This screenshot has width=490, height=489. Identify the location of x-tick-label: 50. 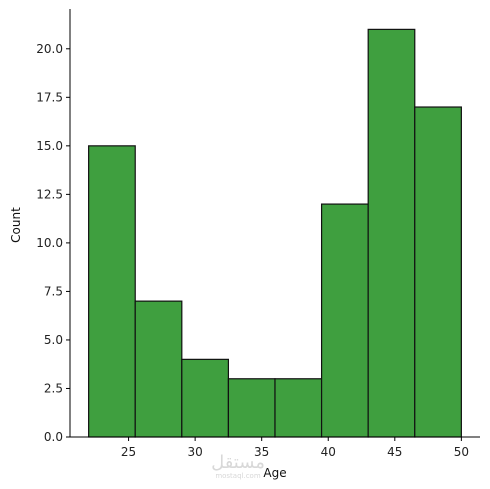
(461, 452).